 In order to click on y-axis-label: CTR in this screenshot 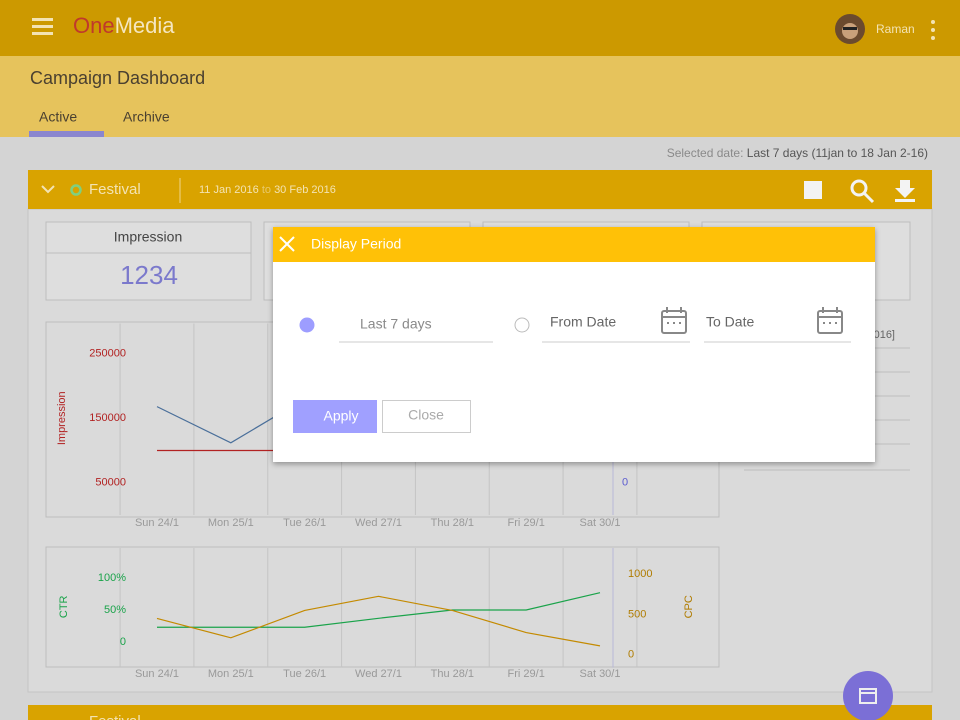, I will do `click(64, 606)`.